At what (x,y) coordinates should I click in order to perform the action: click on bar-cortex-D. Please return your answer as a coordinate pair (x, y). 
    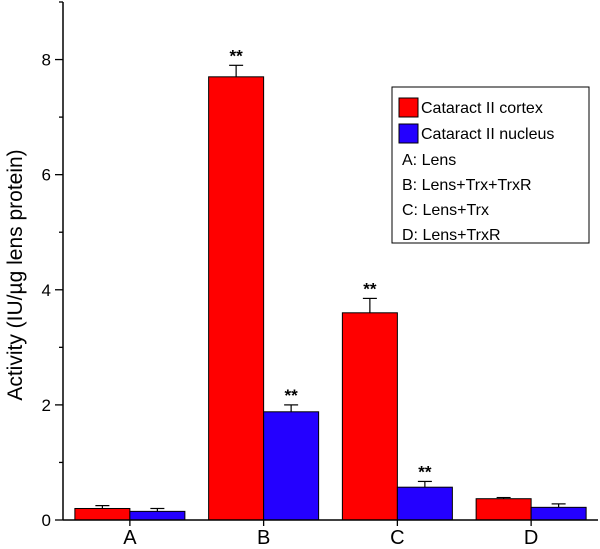
    Looking at the image, I should click on (503, 509).